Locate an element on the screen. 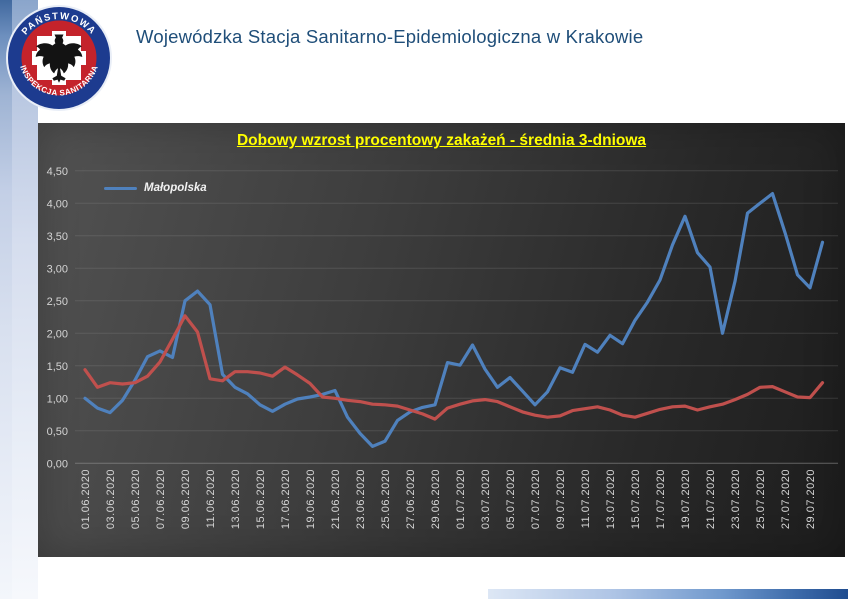  x-axis-tick: 07.07.2020 is located at coordinates (536, 499).